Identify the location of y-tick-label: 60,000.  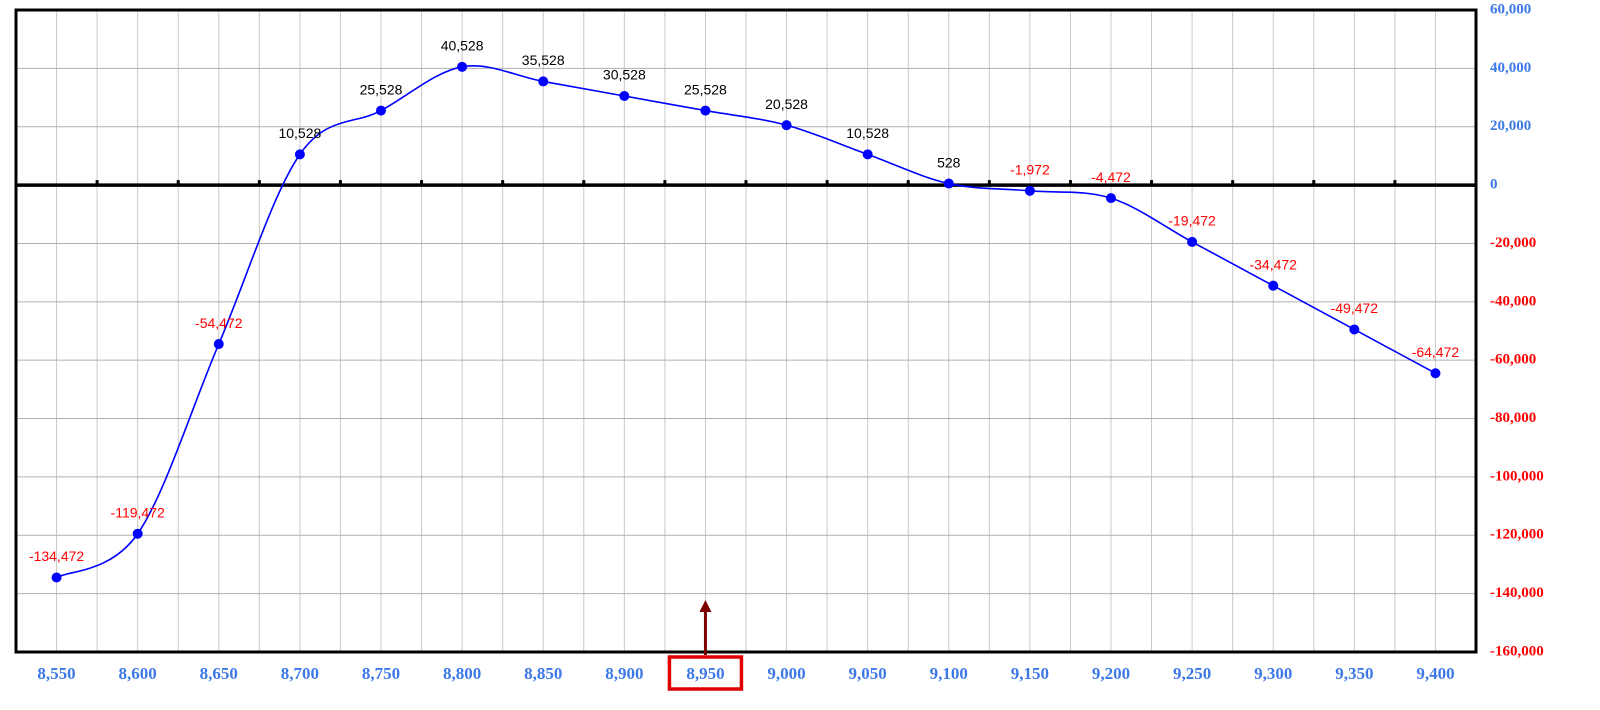
(1510, 9).